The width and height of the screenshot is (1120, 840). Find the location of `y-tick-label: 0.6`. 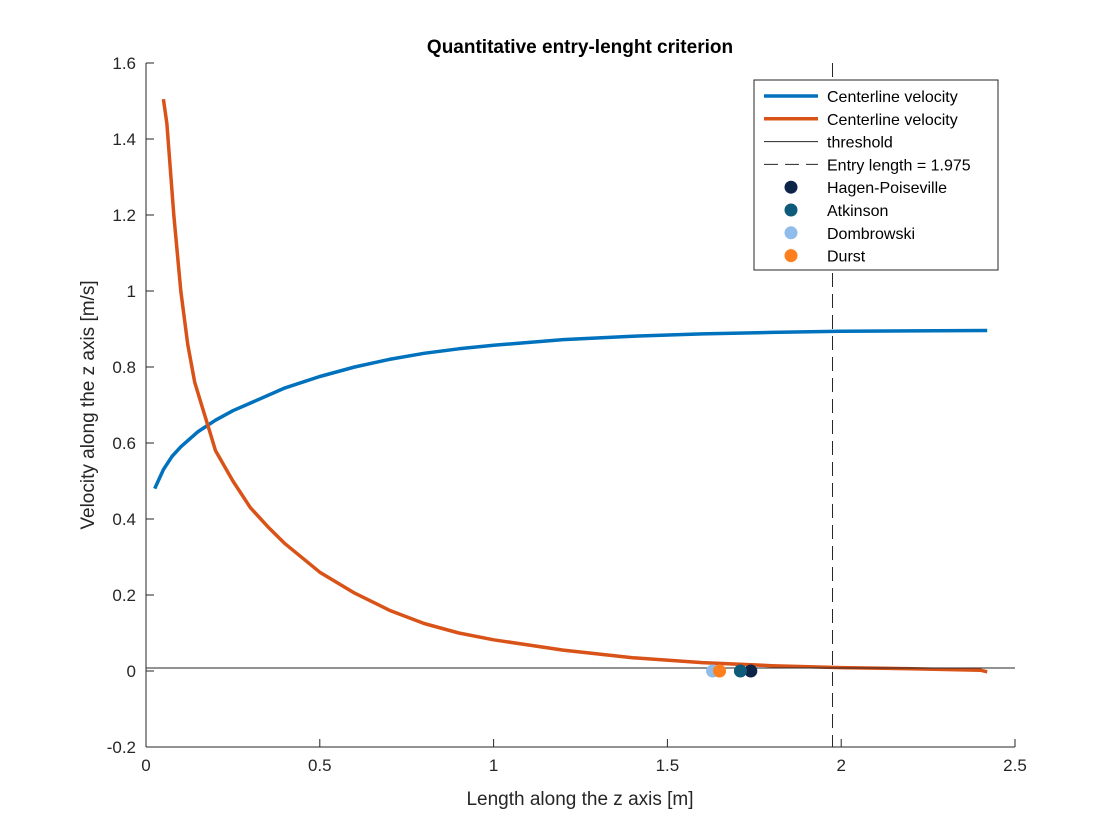

y-tick-label: 0.6 is located at coordinates (124, 443).